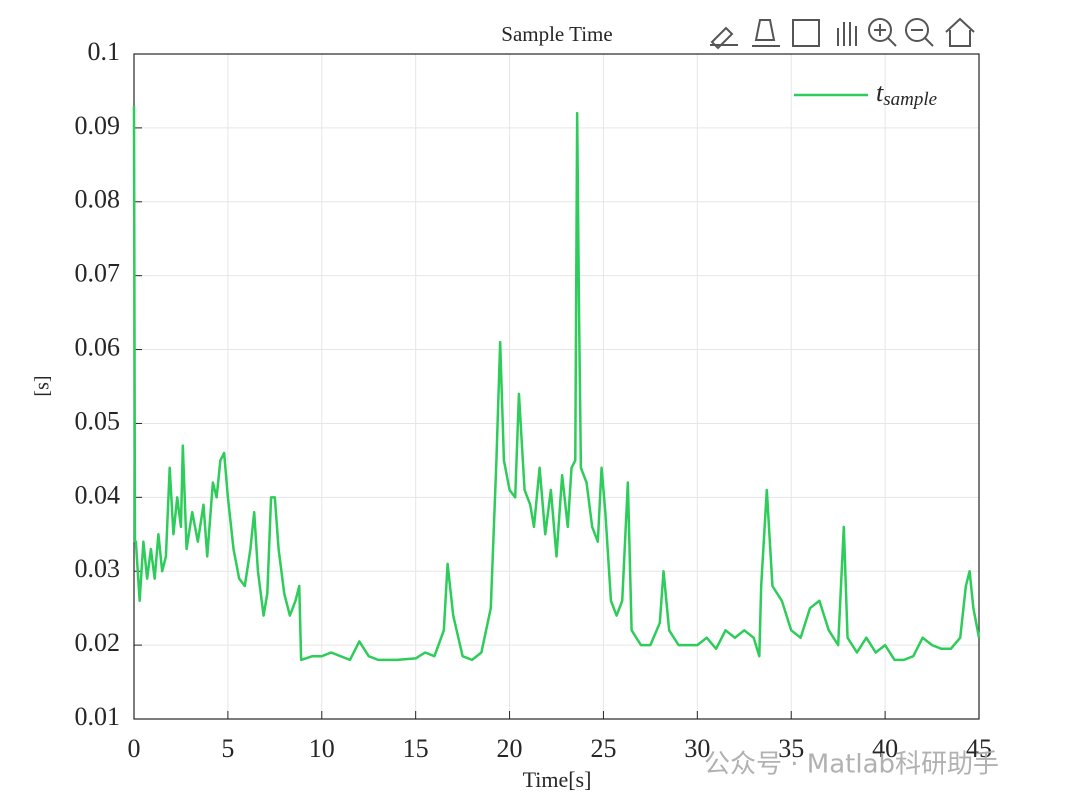 The height and width of the screenshot is (806, 1080). I want to click on y-axis-label: [s], so click(43, 385).